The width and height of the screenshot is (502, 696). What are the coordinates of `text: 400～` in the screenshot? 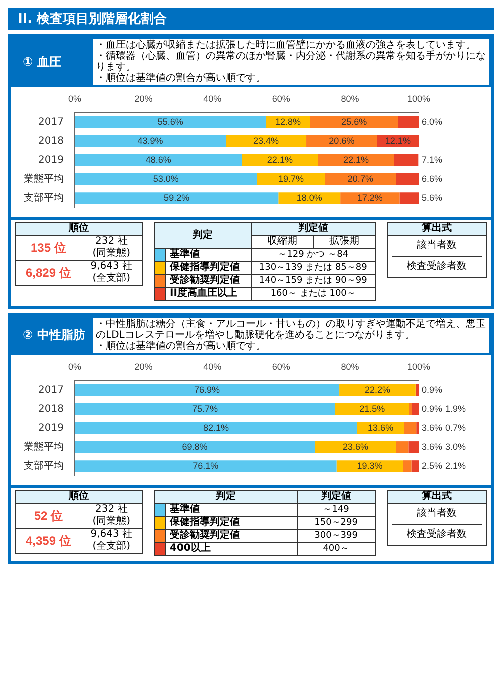 It's located at (336, 549).